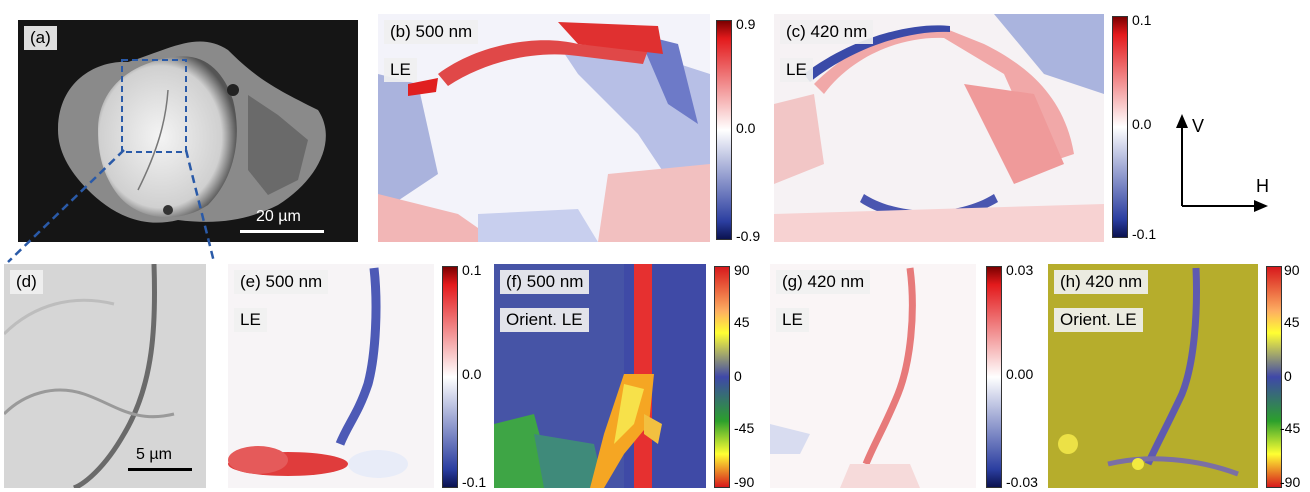  I want to click on panel-label: (d), so click(26, 282).